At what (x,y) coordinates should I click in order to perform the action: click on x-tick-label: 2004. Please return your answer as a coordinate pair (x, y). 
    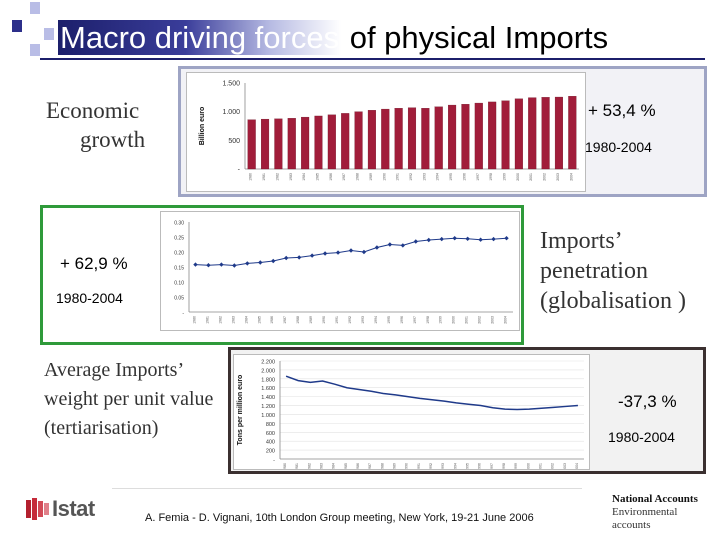
    Looking at the image, I should click on (571, 177).